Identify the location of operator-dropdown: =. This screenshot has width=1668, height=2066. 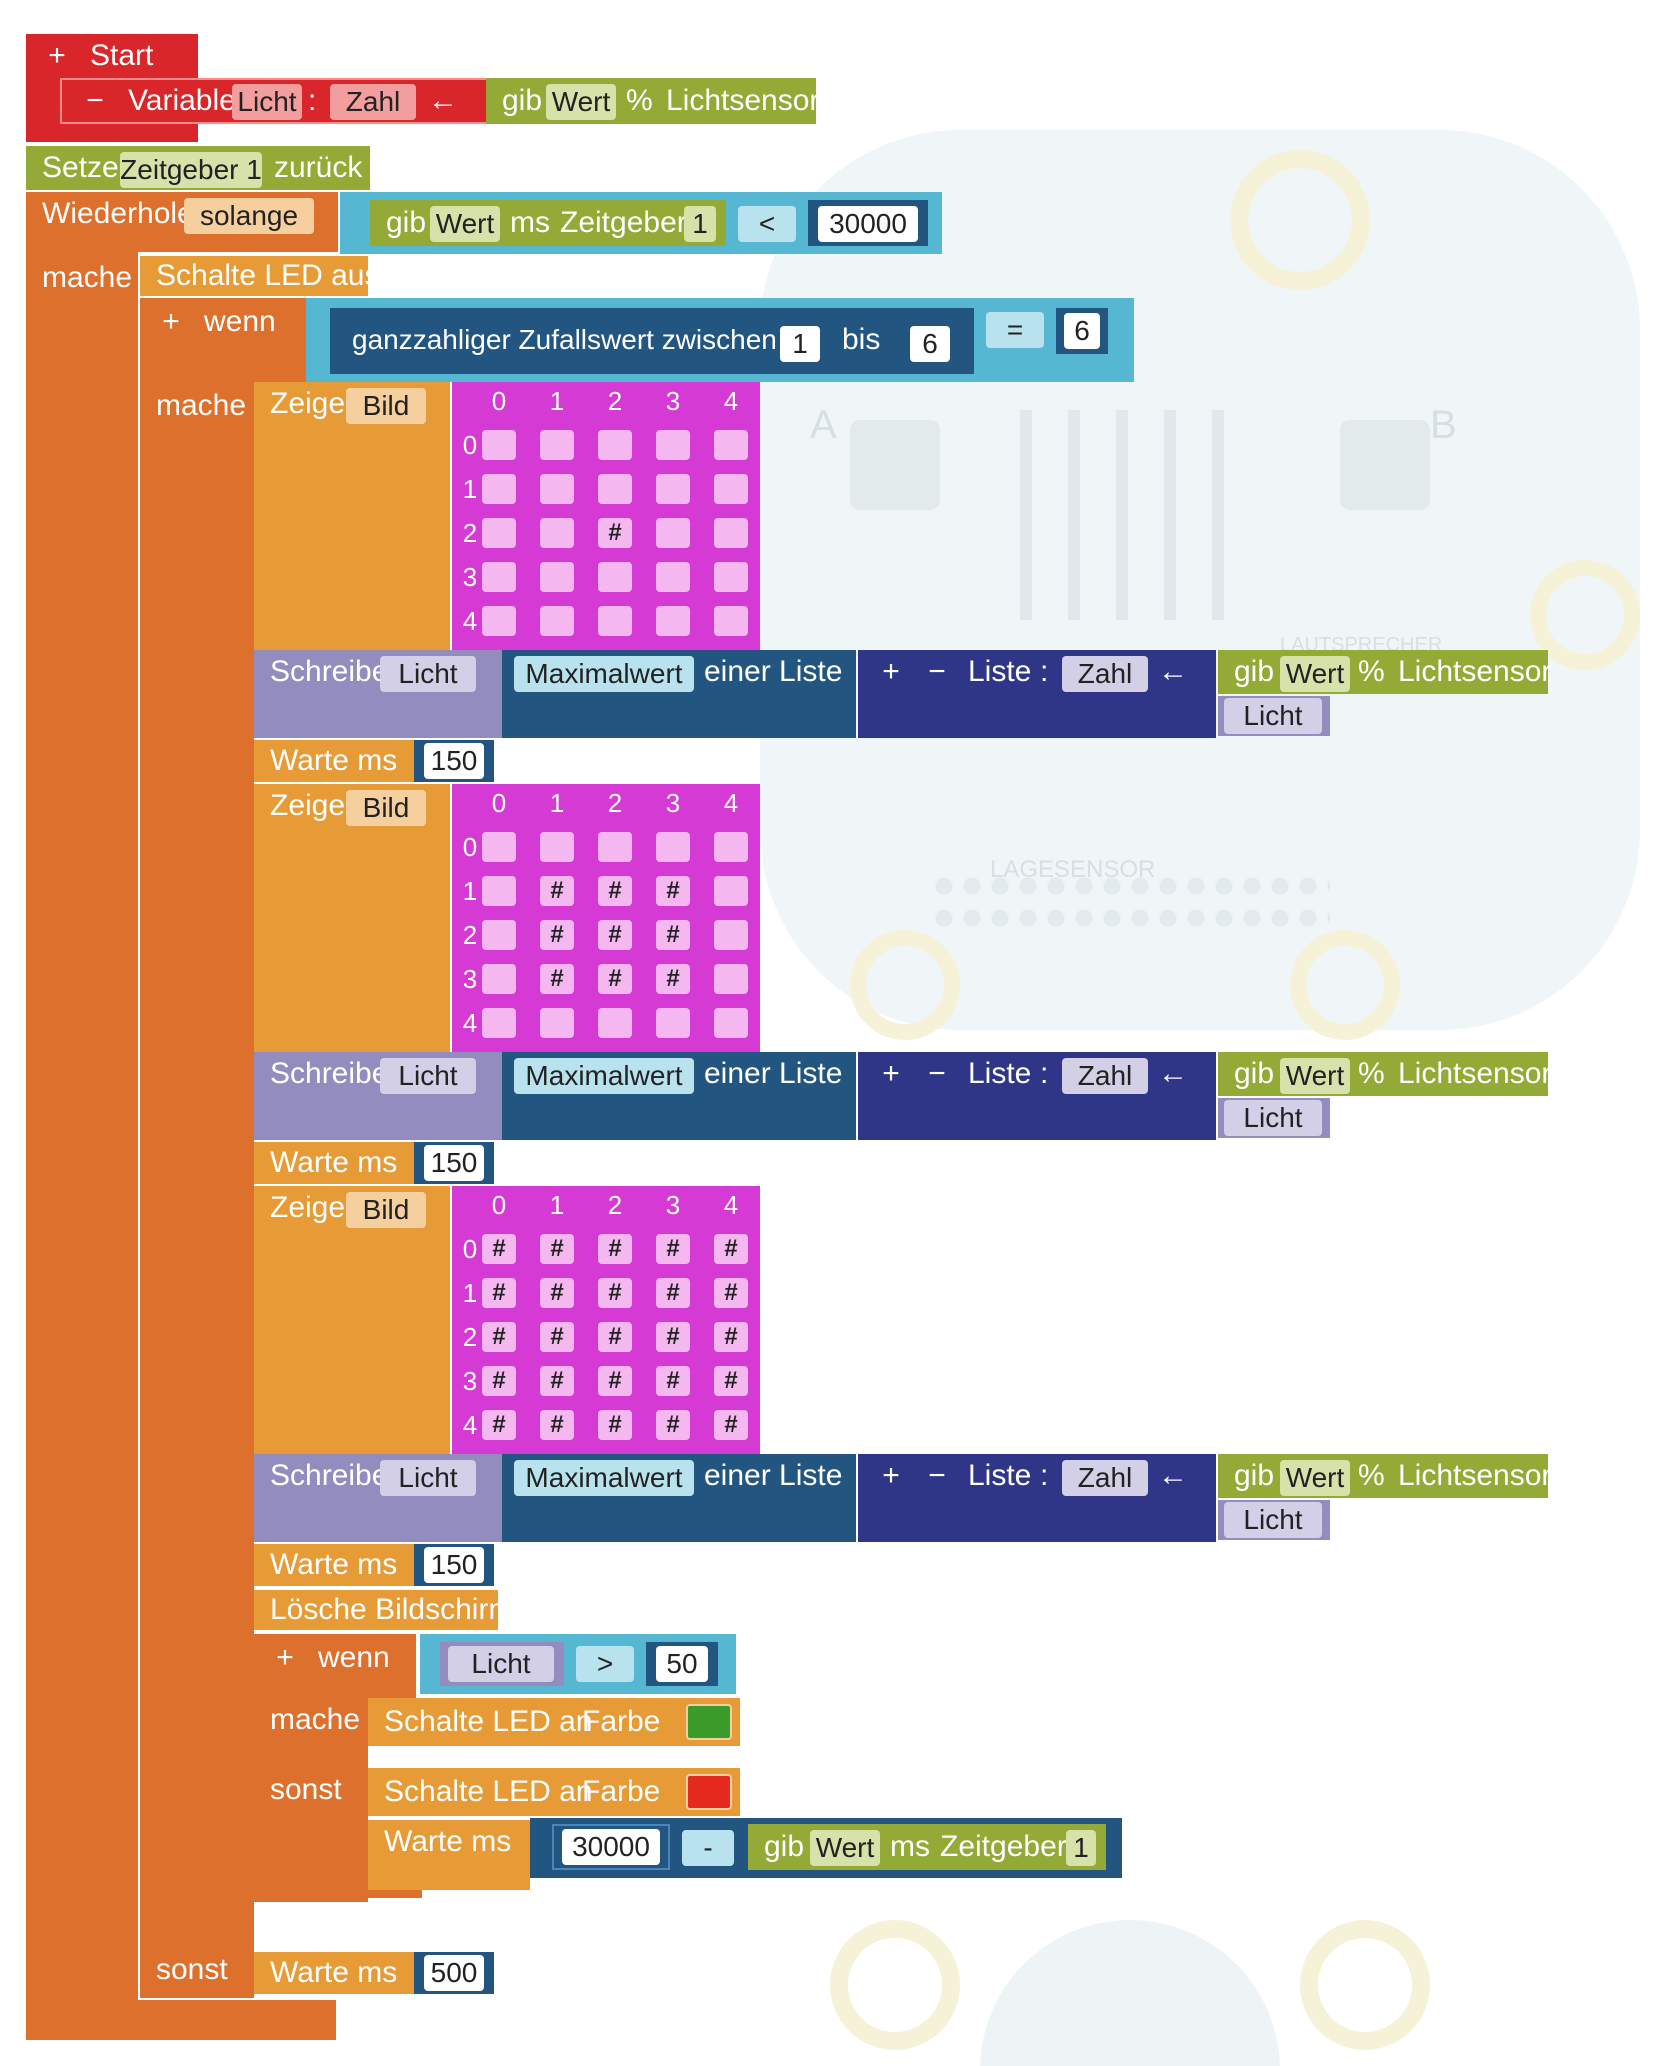
(1015, 330).